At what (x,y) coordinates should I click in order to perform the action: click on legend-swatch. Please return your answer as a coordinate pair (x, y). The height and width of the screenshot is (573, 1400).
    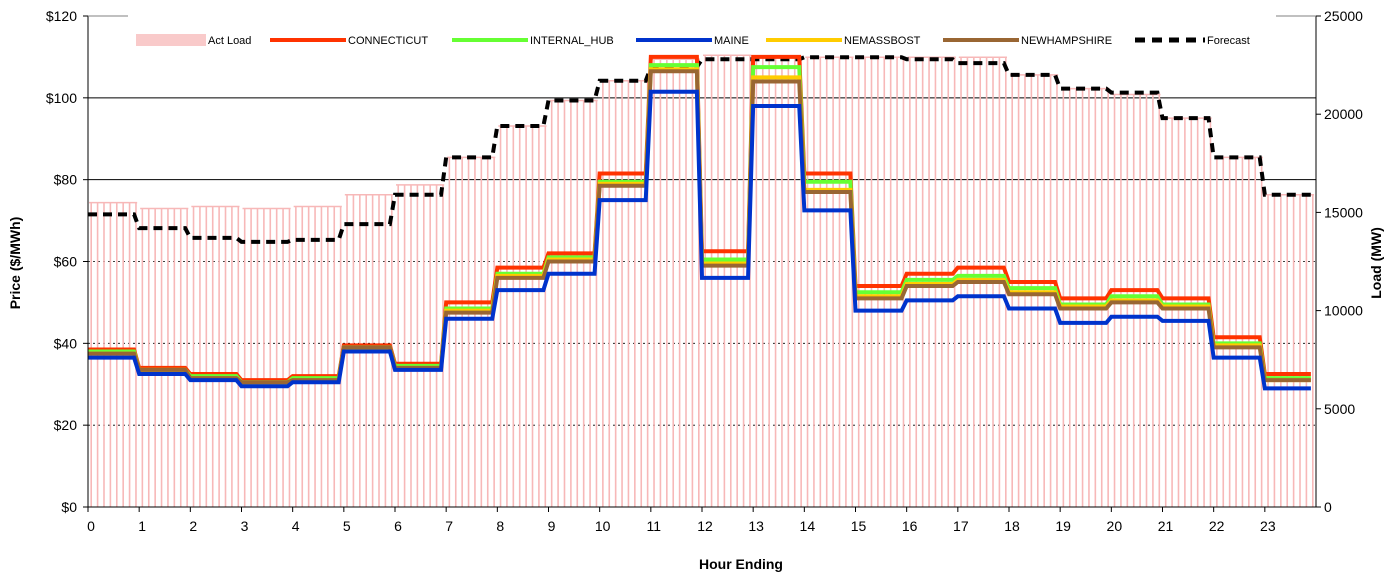
    Looking at the image, I should click on (171, 40).